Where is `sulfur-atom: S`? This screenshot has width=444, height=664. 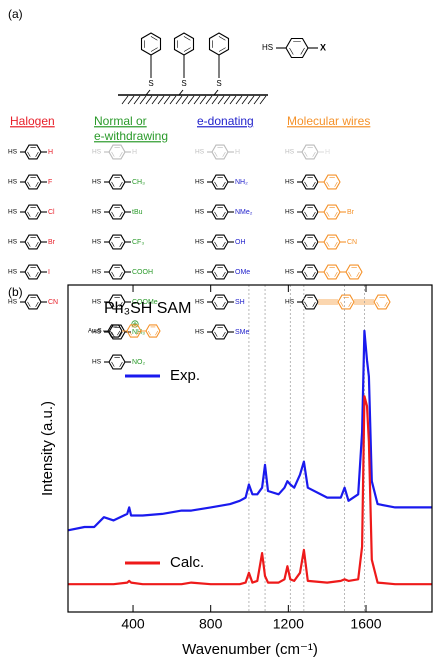 sulfur-atom: S is located at coordinates (183, 83).